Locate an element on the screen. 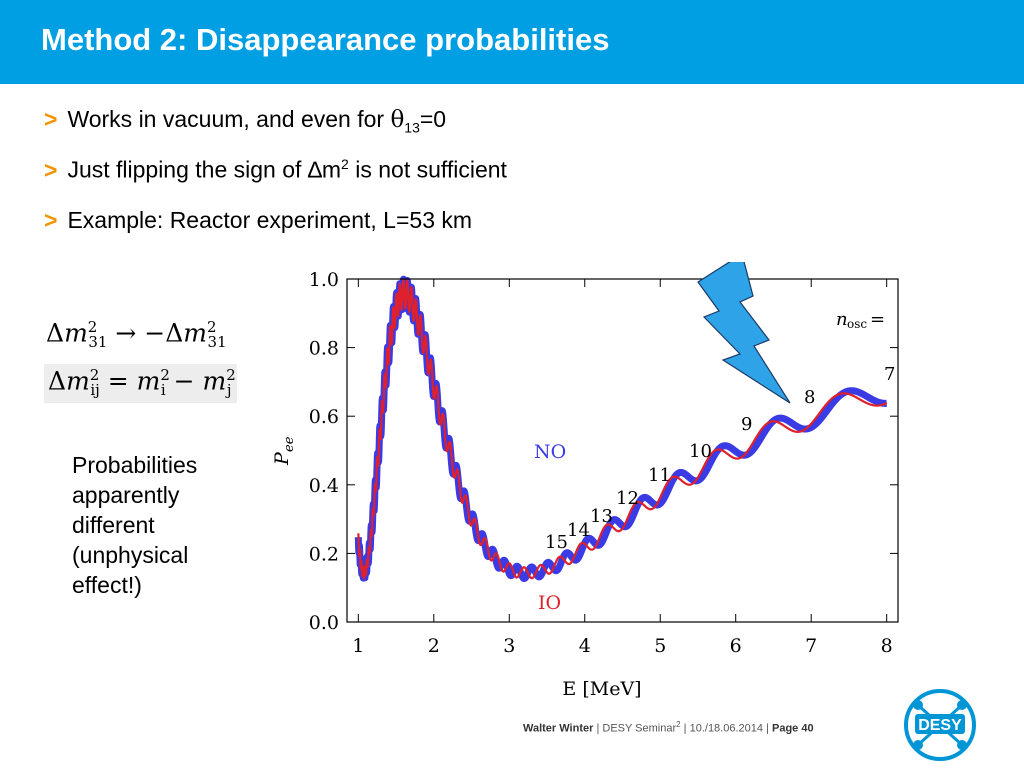 This screenshot has height=768, width=1024. delta-m-superscript: 2 is located at coordinates (345, 164).